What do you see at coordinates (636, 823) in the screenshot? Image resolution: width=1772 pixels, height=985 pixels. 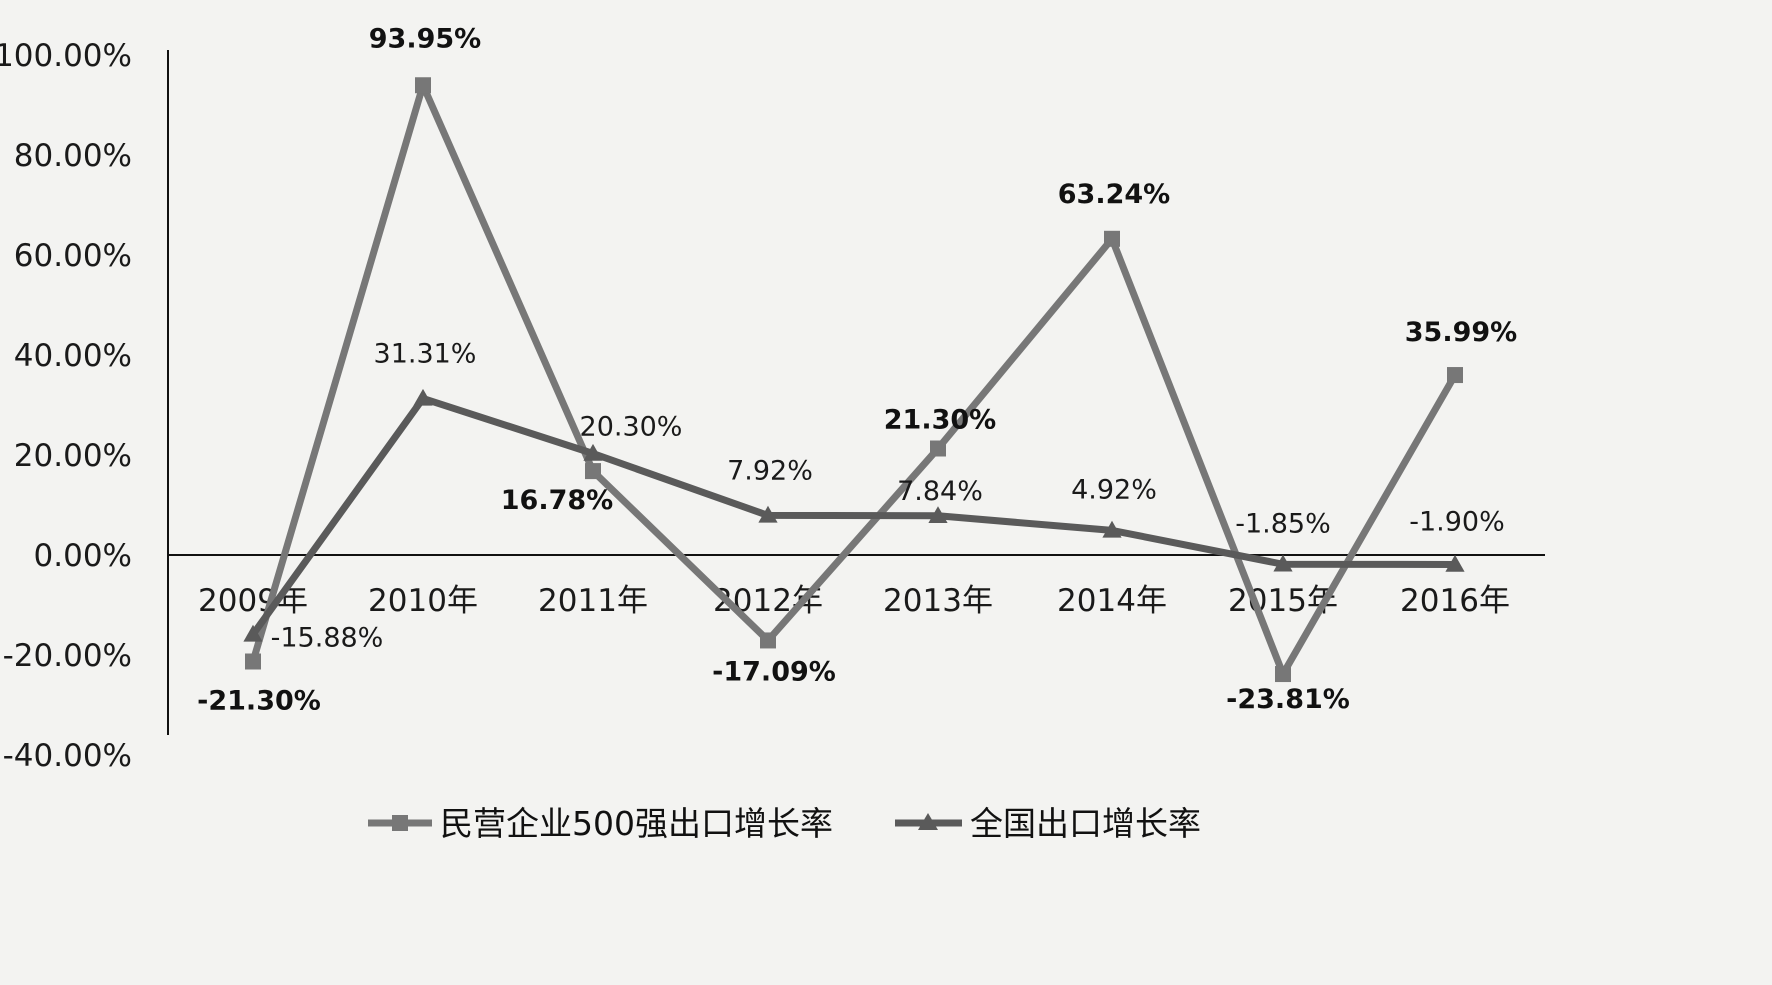 I see `legend-label-series-a: 民营企业500强出口增长率` at bounding box center [636, 823].